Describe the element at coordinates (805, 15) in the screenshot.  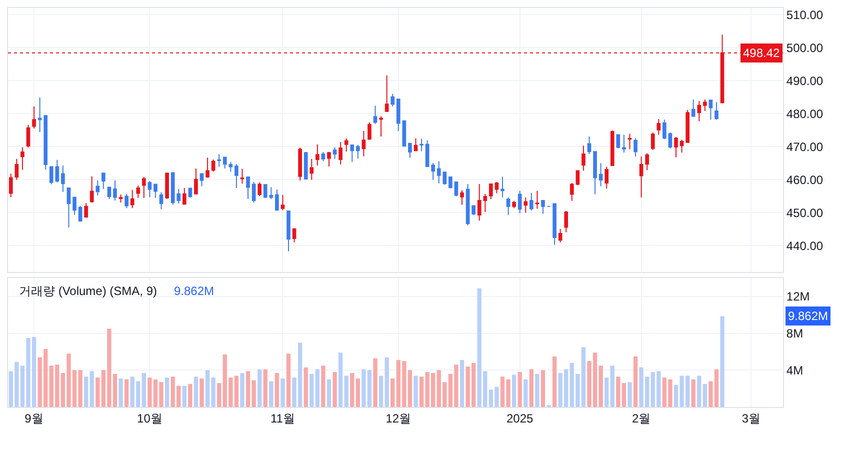
I see `y-tick-label: 510.00` at that location.